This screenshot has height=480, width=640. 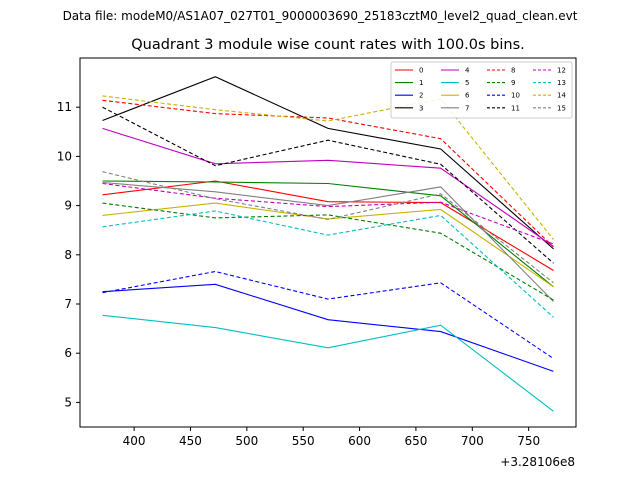 What do you see at coordinates (303, 441) in the screenshot?
I see `x-tick-label: 550` at bounding box center [303, 441].